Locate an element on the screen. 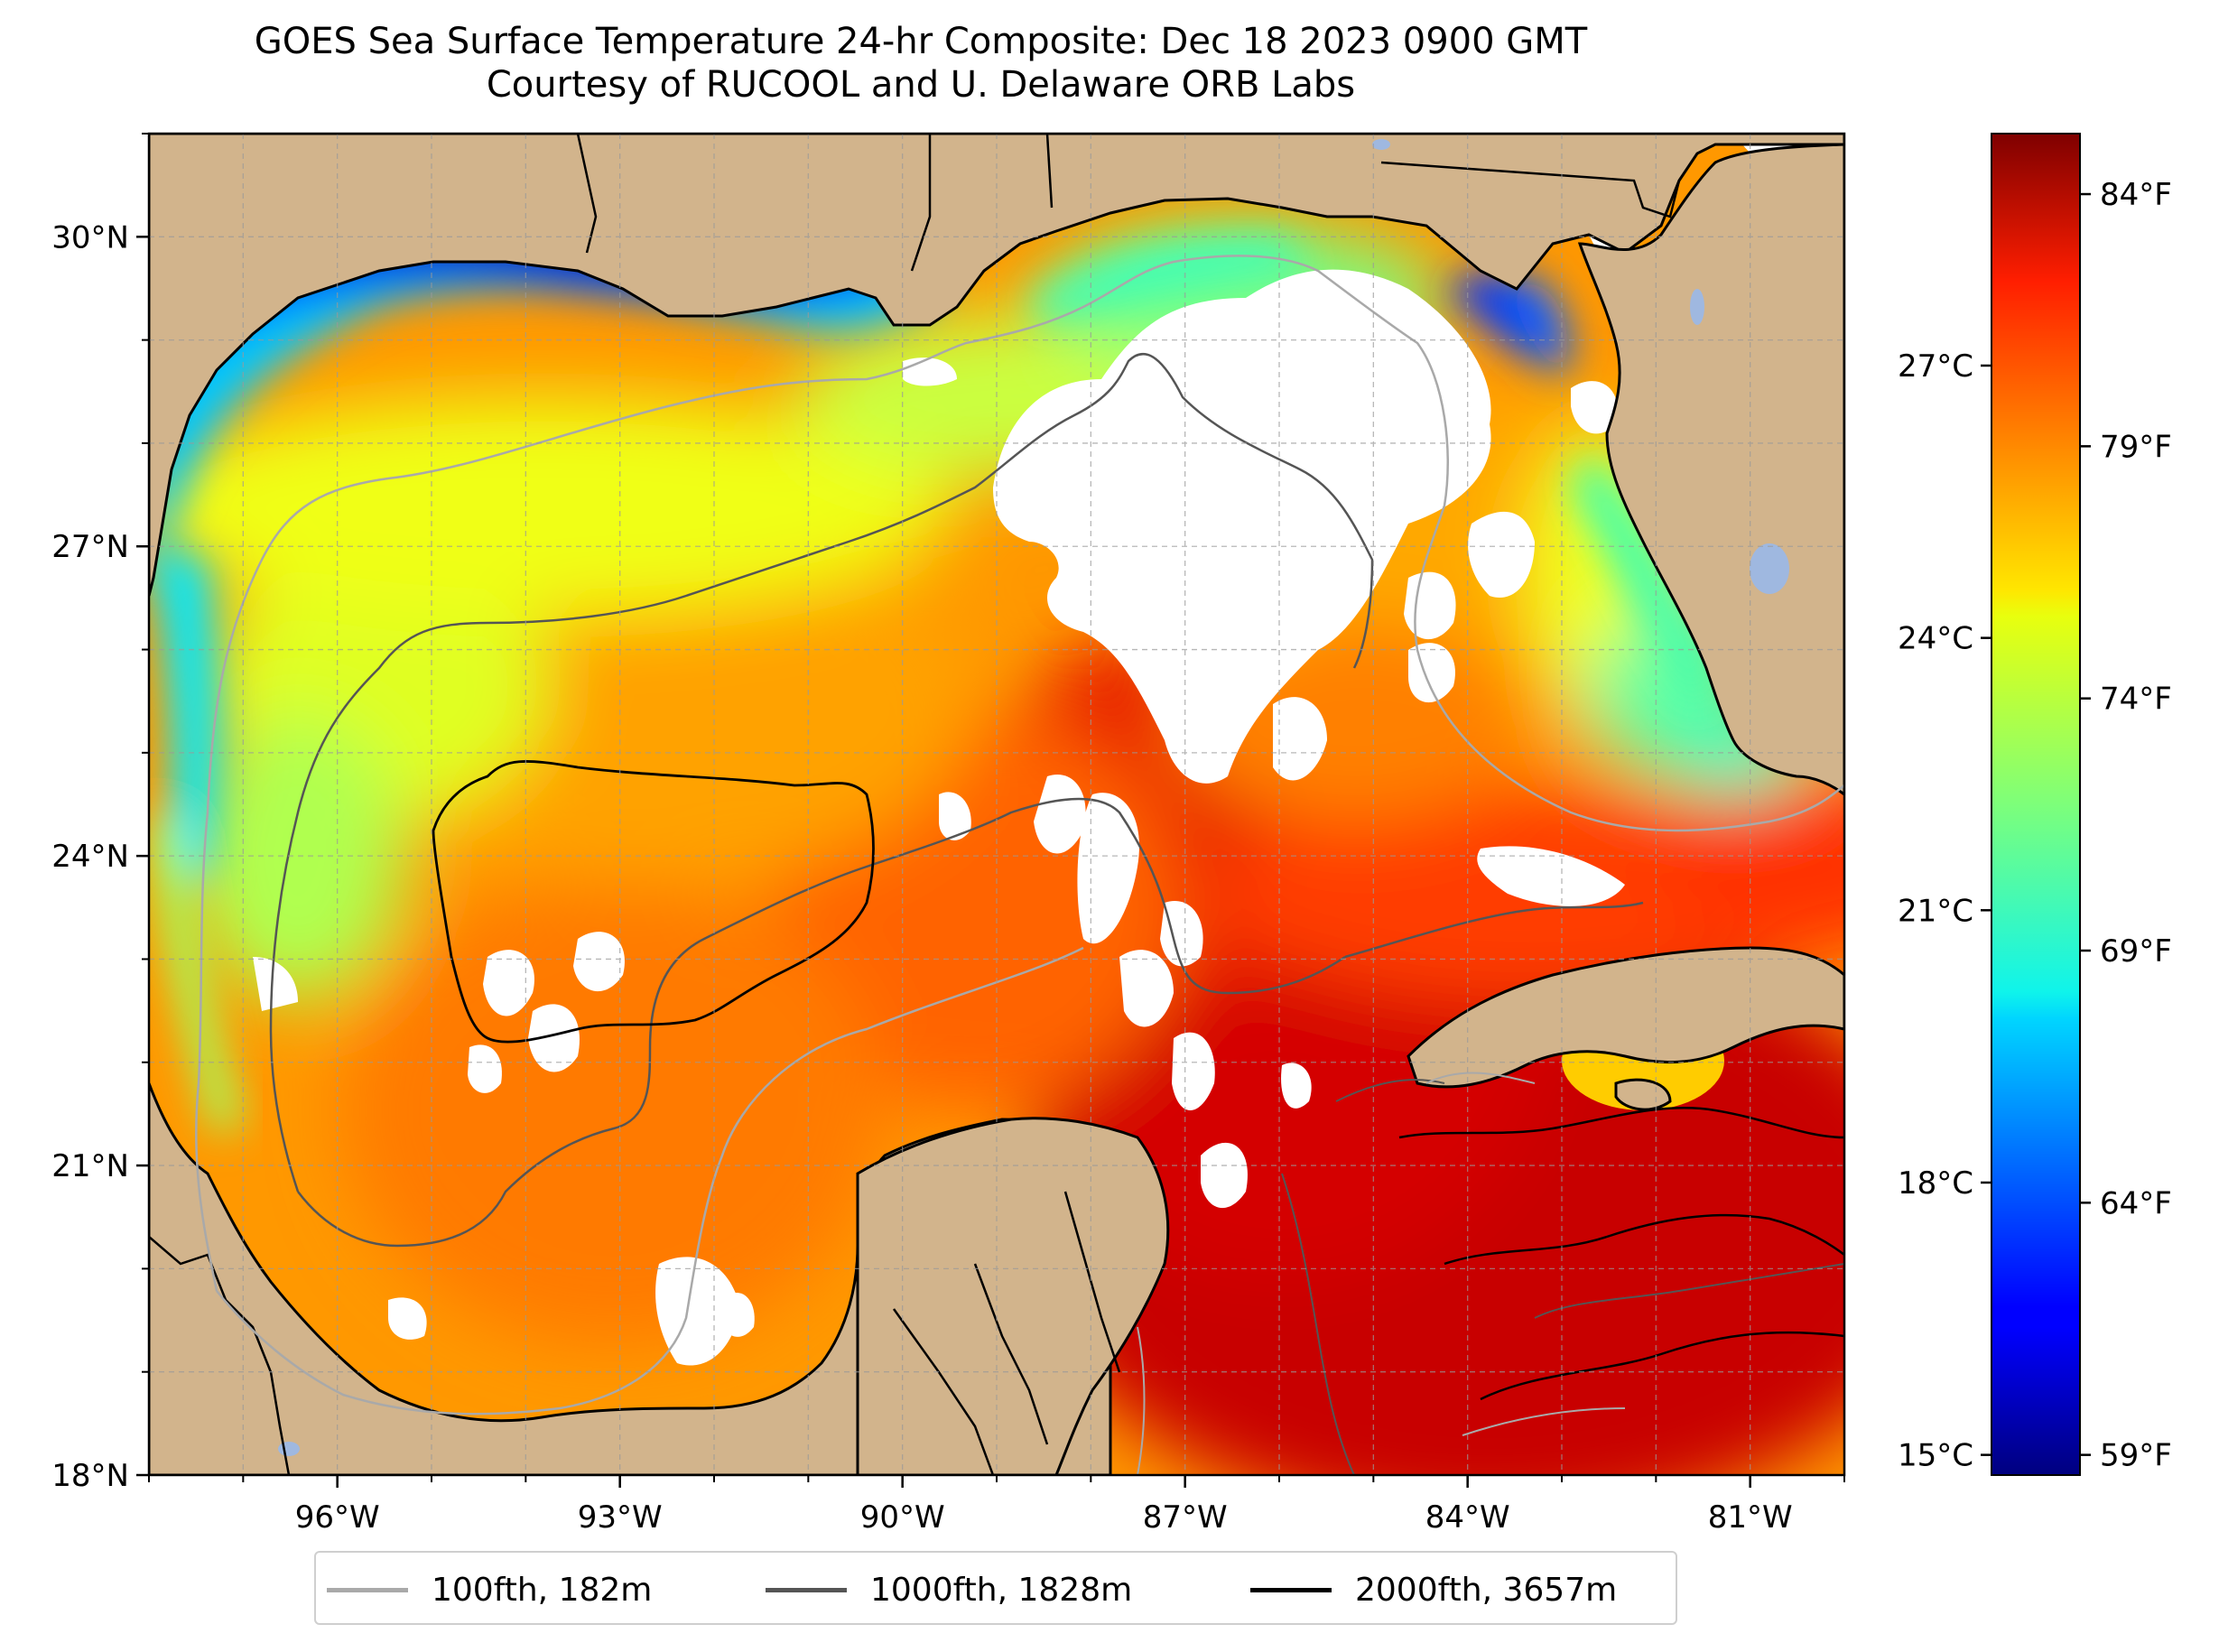 The width and height of the screenshot is (2219, 1652). celsius-tick-label: 24°C is located at coordinates (1935, 639).